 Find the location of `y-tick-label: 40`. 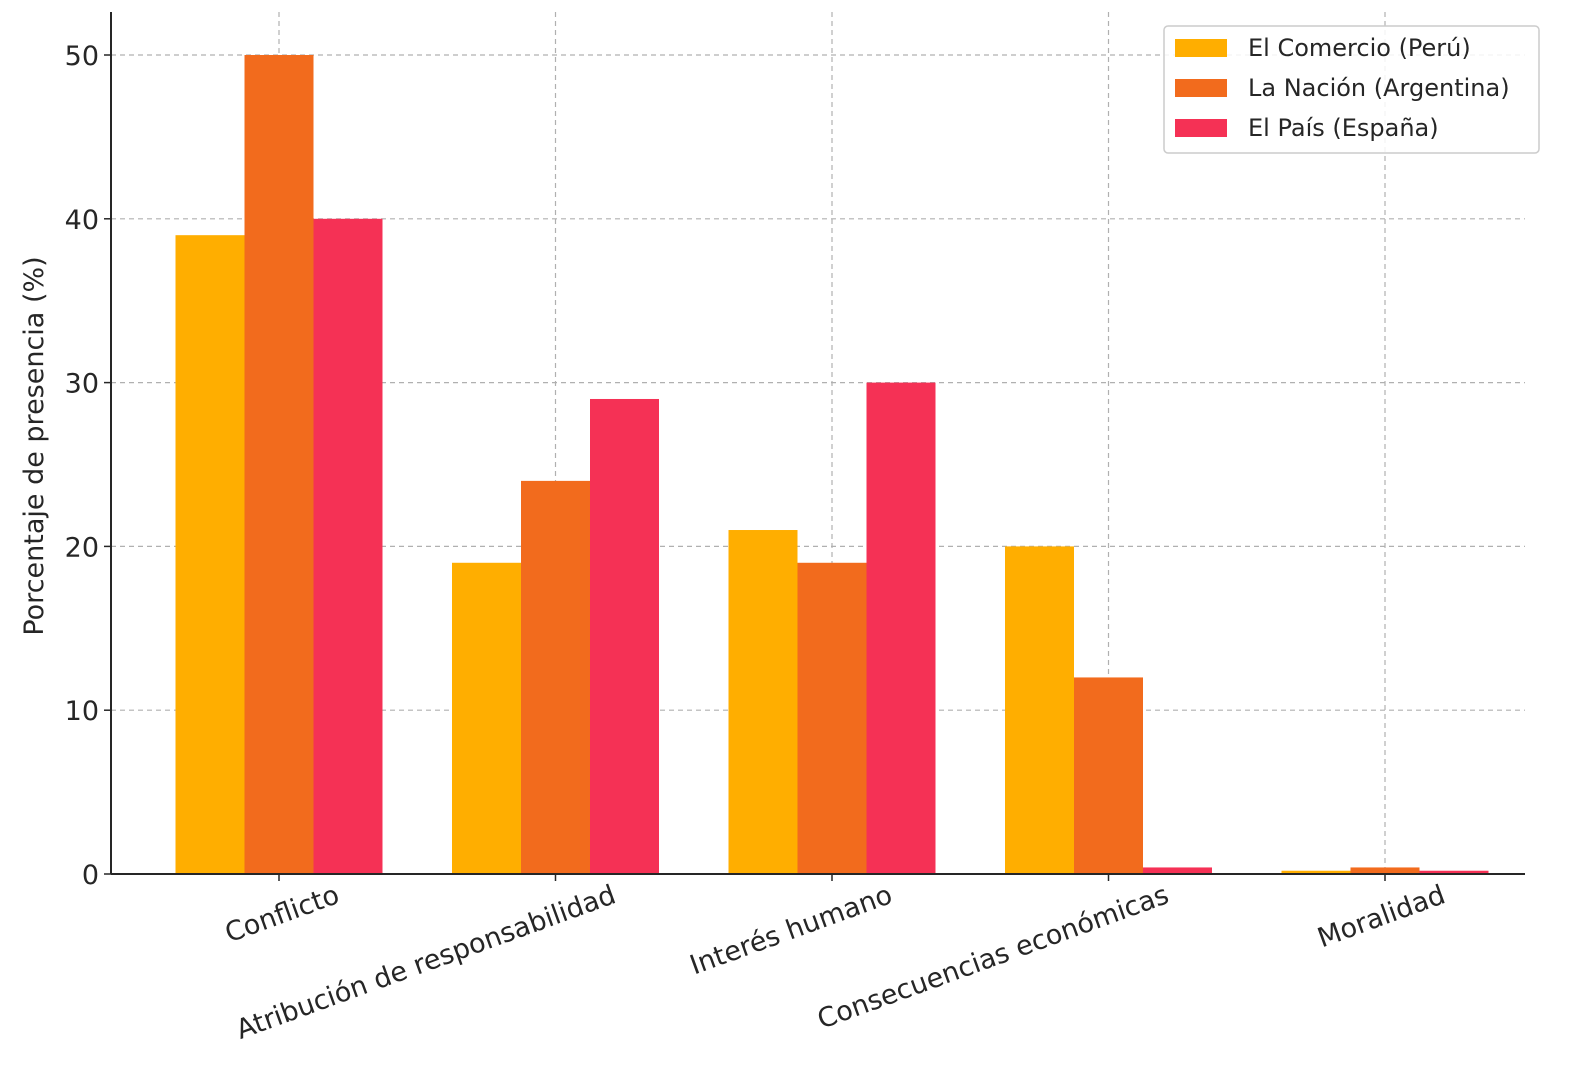

y-tick-label: 40 is located at coordinates (82, 220).